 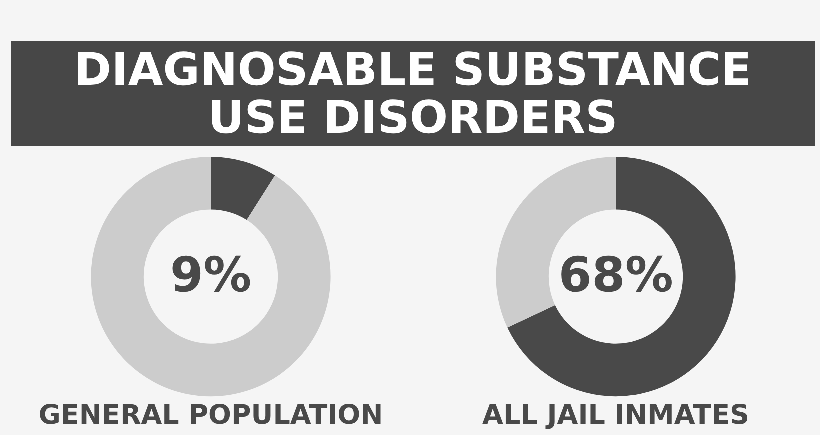 What do you see at coordinates (616, 415) in the screenshot?
I see `text: ALL JAIL INMATES` at bounding box center [616, 415].